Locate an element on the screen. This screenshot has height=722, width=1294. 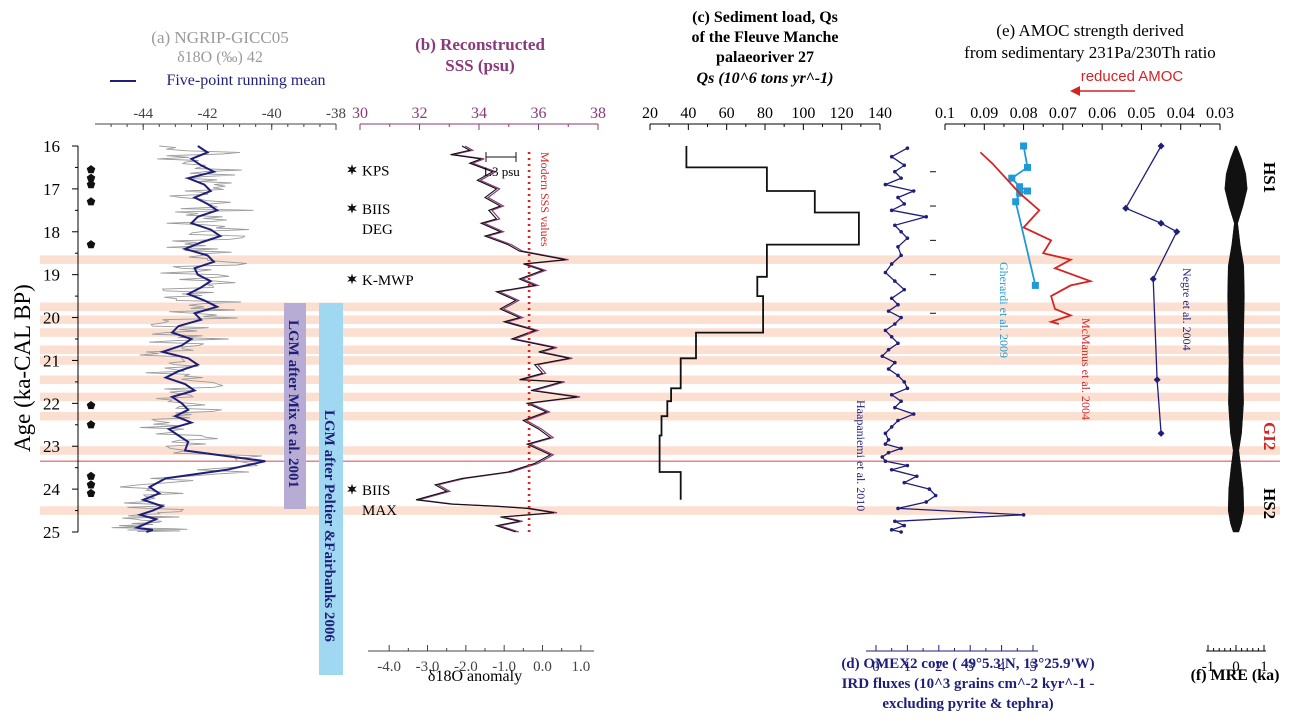
qs-step-line is located at coordinates (759, 323).